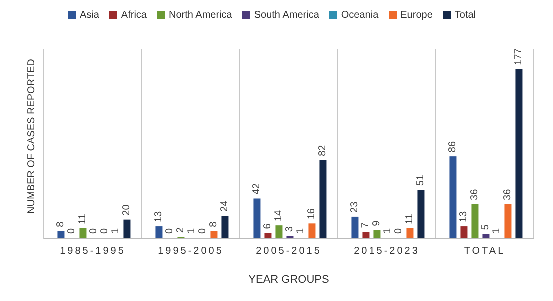 This screenshot has height=301, width=553. Describe the element at coordinates (416, 15) in the screenshot. I see `legend-label: Europe` at that location.